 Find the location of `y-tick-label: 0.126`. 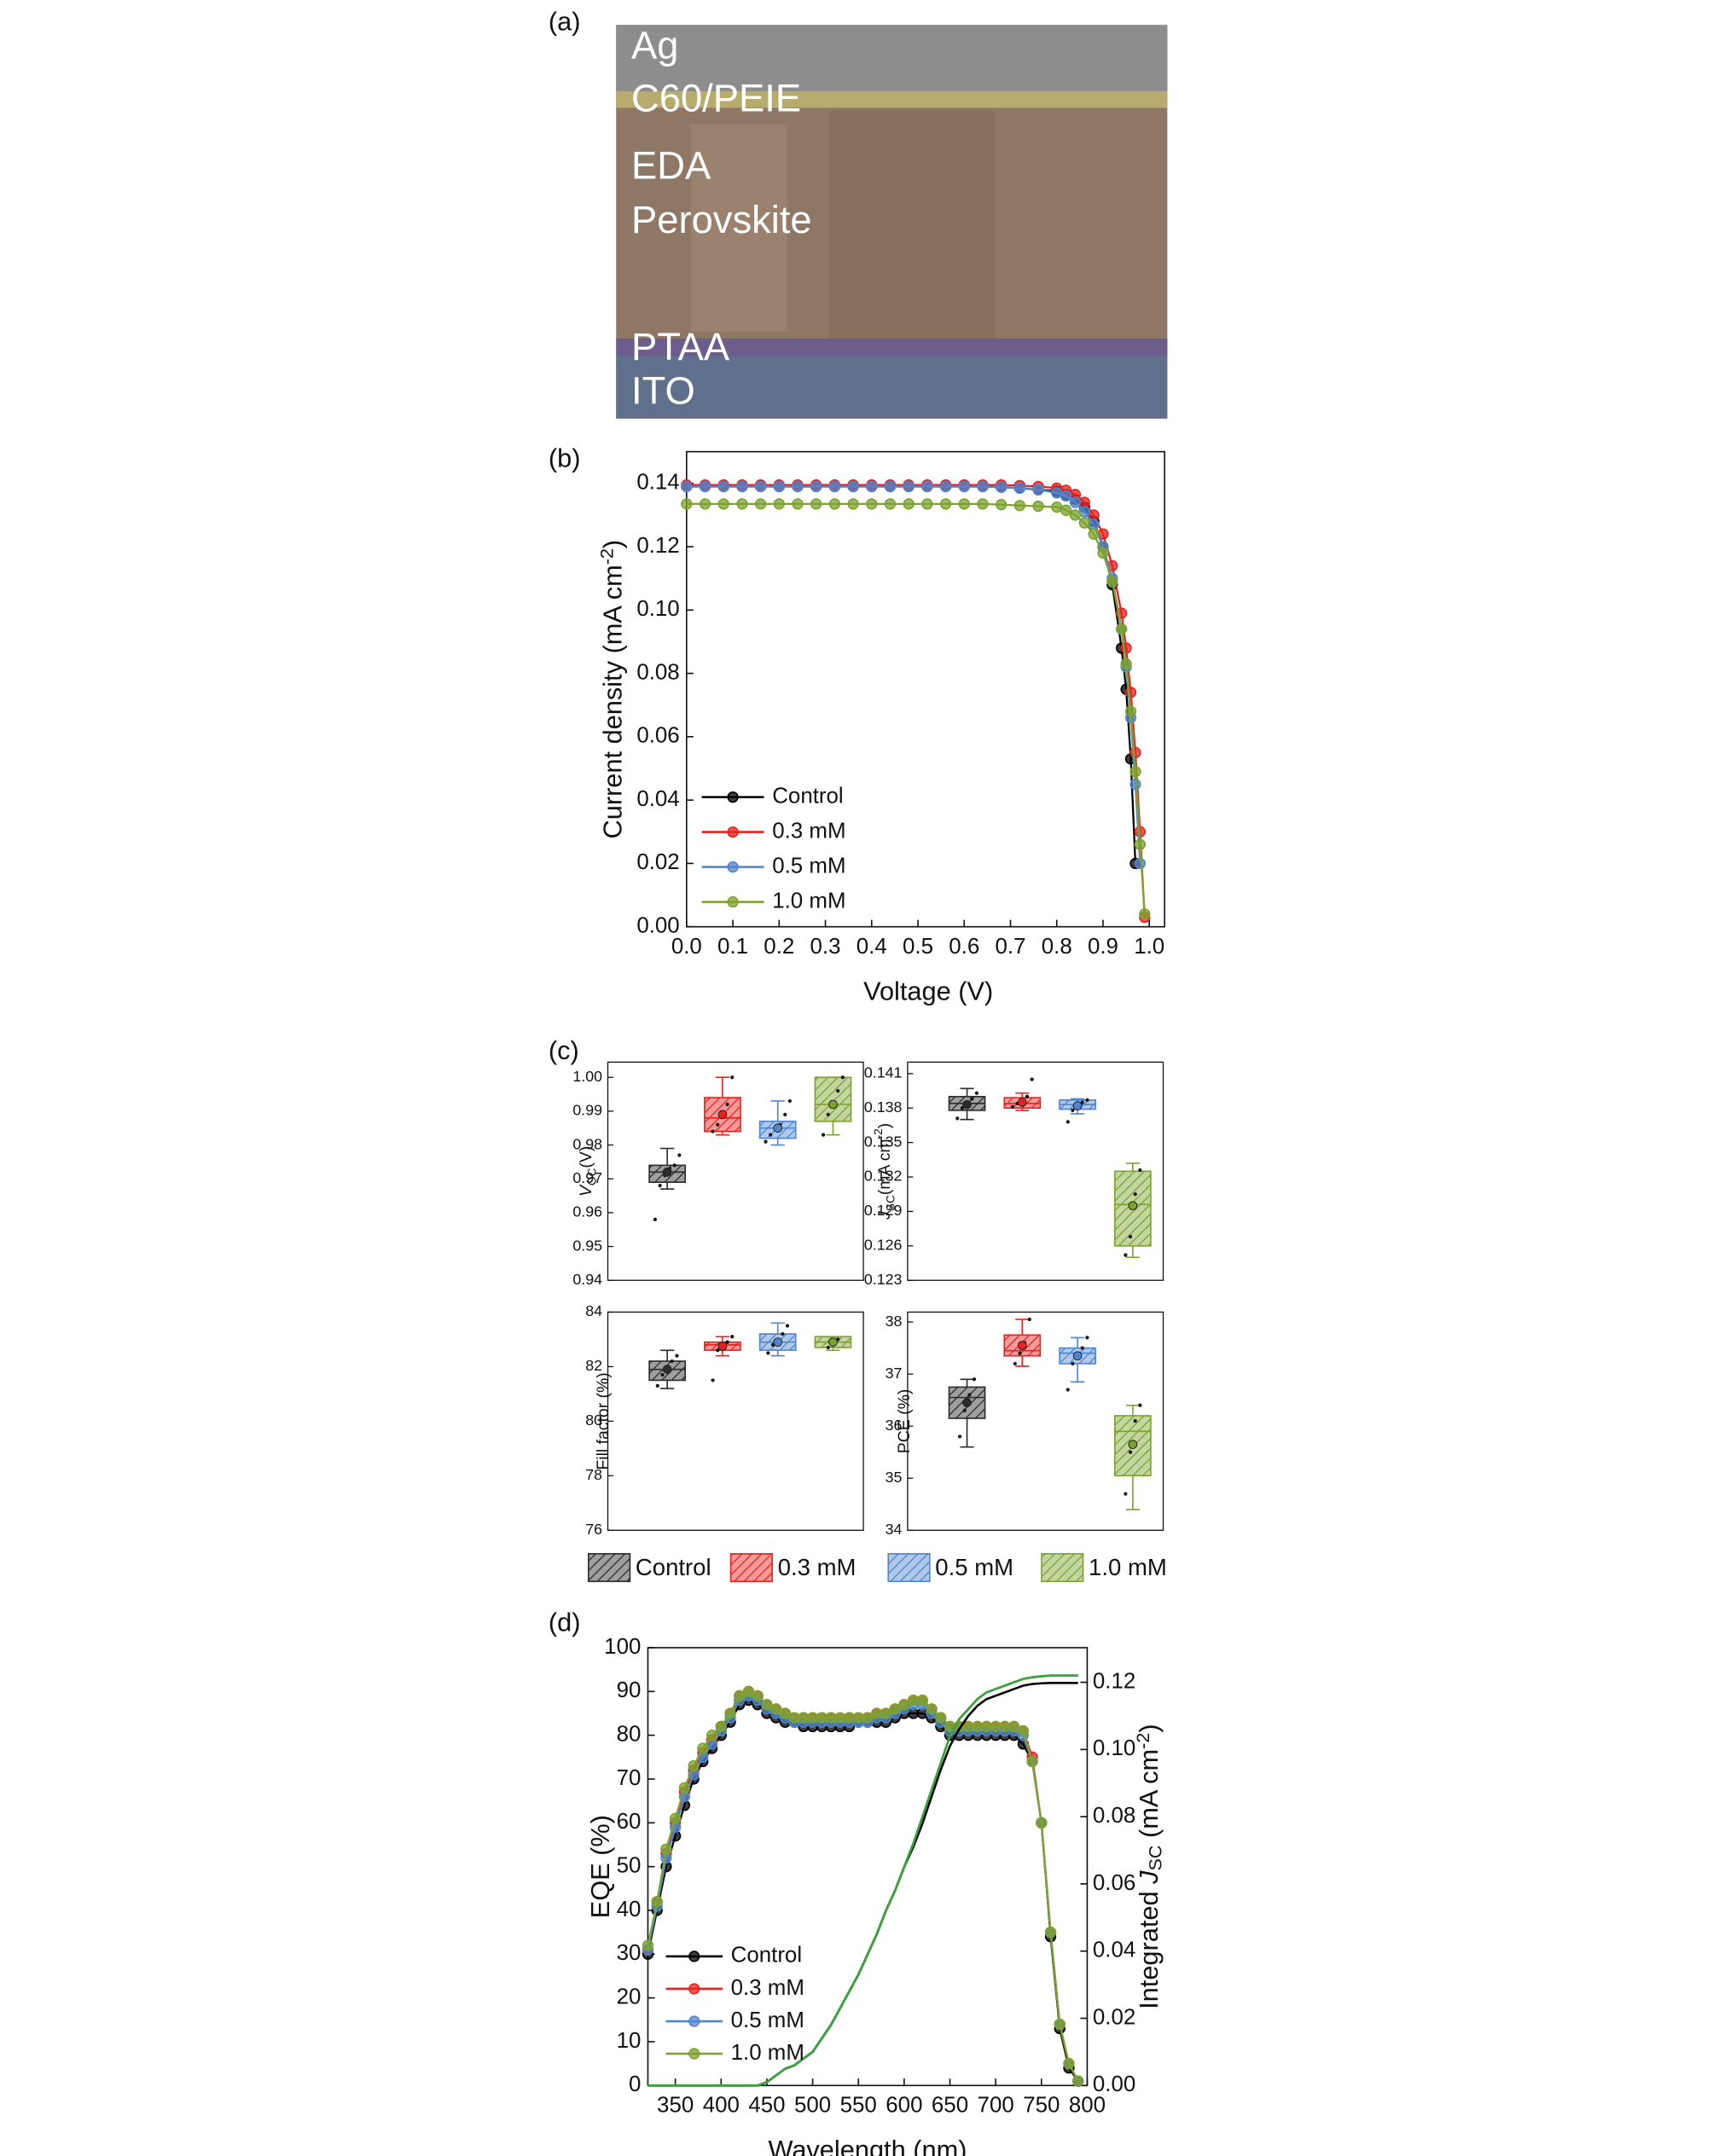

y-tick-label: 0.126 is located at coordinates (883, 1245).